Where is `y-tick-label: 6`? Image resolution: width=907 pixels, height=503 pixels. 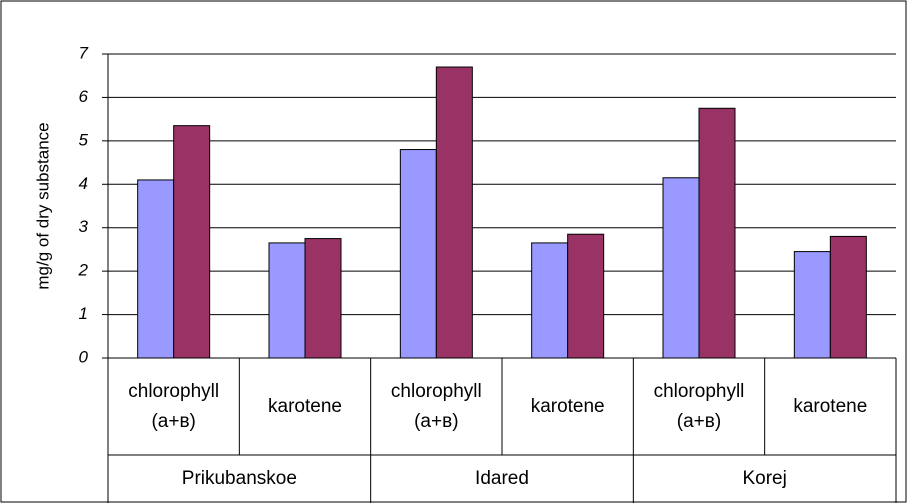 y-tick-label: 6 is located at coordinates (84, 96).